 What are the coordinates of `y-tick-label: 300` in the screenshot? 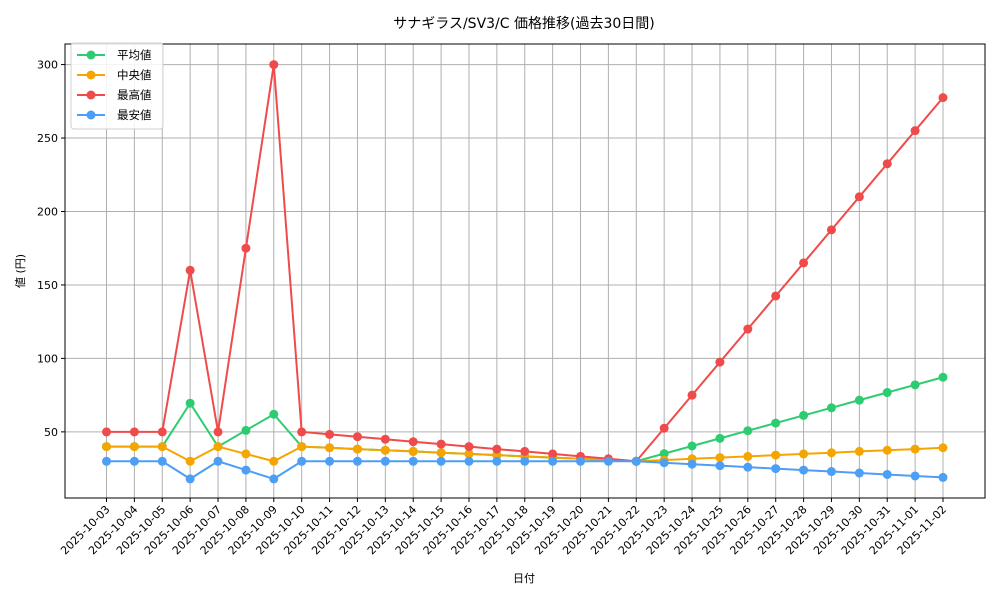 It's located at (47, 65).